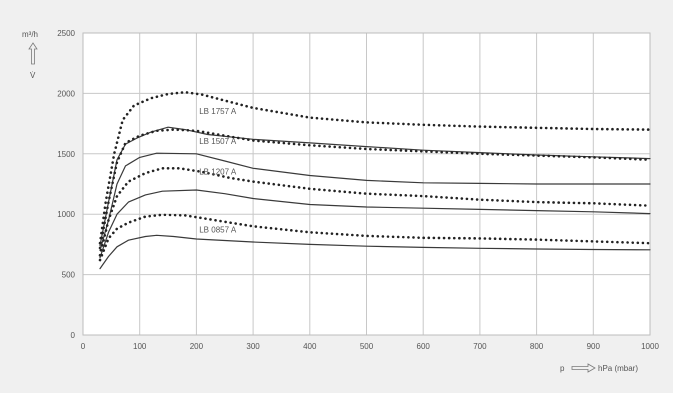 The height and width of the screenshot is (393, 673). Describe the element at coordinates (66, 93) in the screenshot. I see `y-tick-label: 2000` at that location.